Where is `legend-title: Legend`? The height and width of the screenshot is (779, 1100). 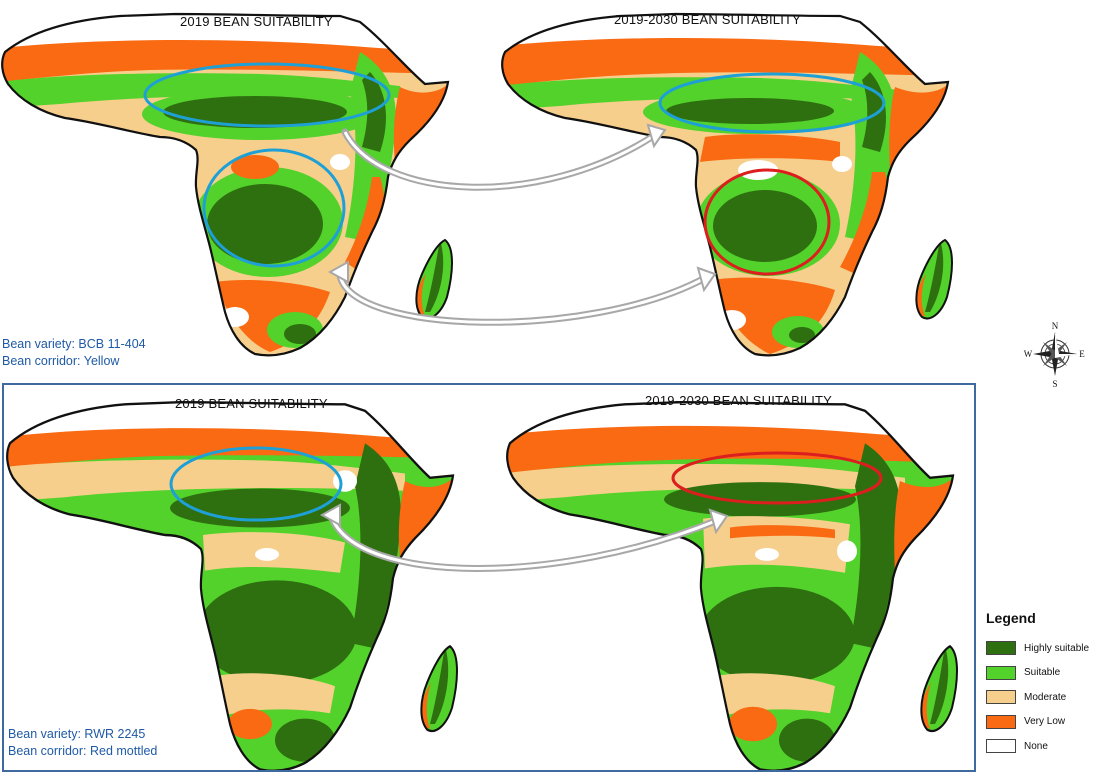
legend-title: Legend is located at coordinates (1011, 618).